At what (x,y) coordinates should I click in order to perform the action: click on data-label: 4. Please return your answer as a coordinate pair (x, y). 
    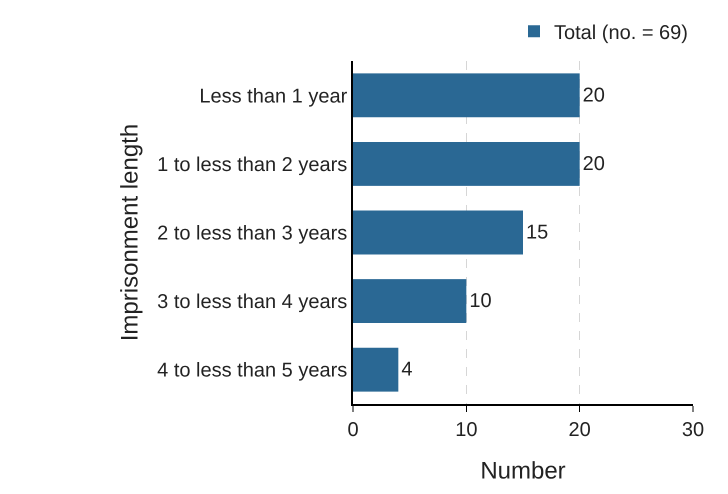
    Looking at the image, I should click on (406, 369).